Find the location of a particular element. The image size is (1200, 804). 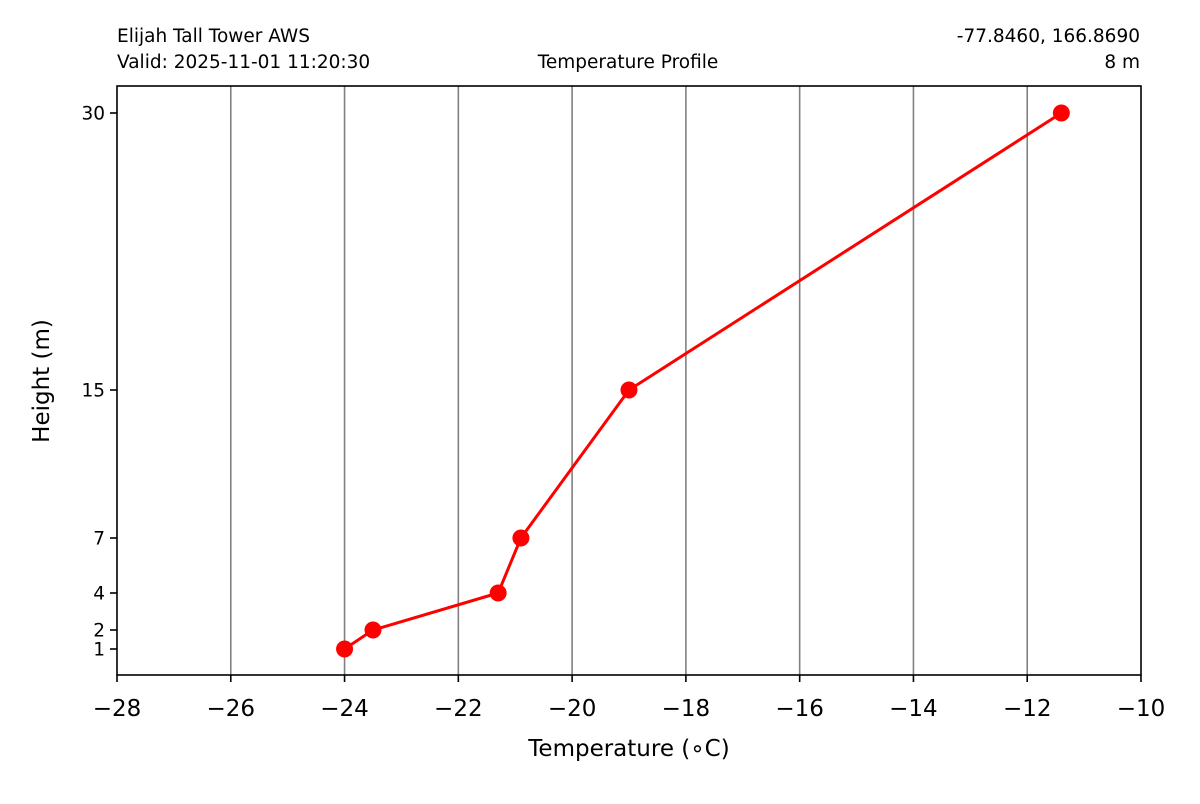

x-tick-label: −12 is located at coordinates (1027, 709).